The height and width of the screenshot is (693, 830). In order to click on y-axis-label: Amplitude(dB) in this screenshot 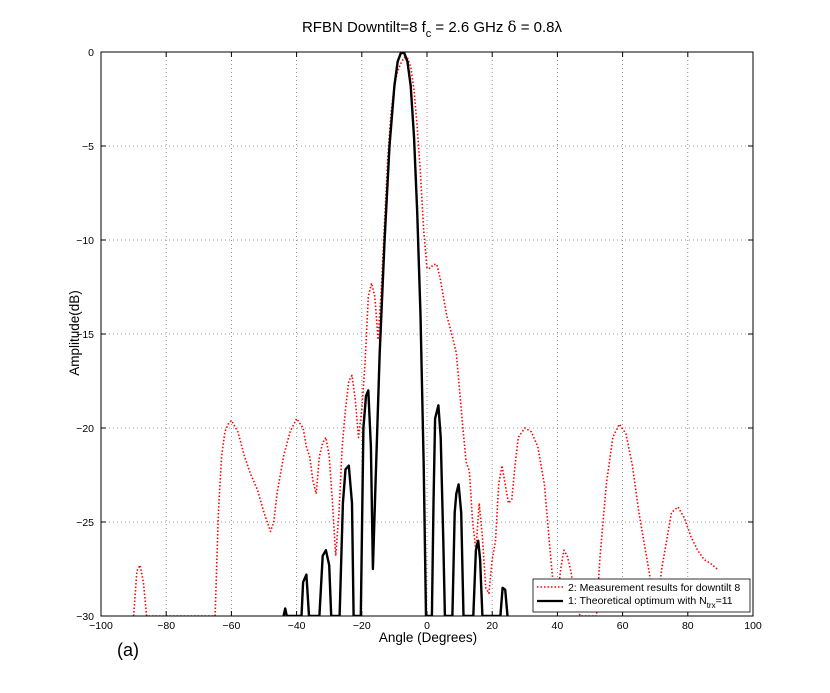, I will do `click(74, 333)`.